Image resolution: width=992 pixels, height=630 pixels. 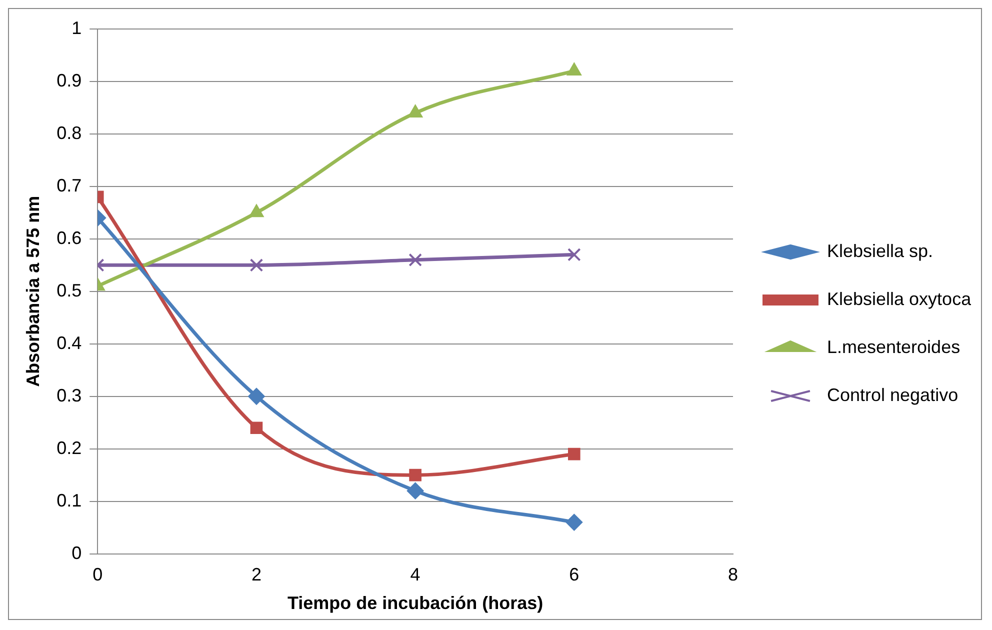 I want to click on y-tick-label: 0.8, so click(x=69, y=132).